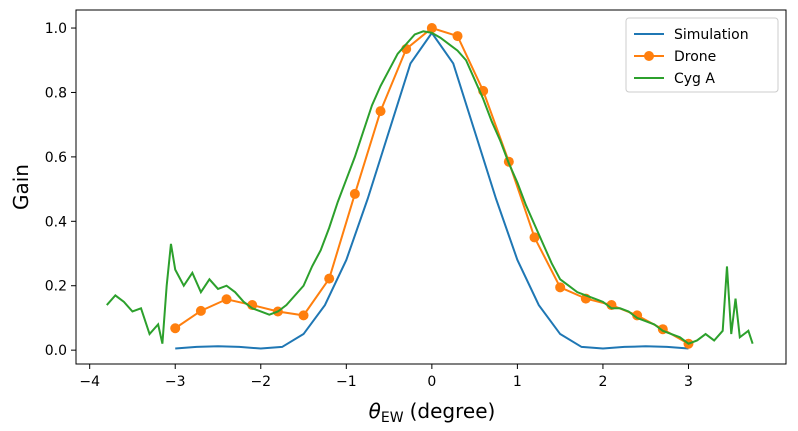  I want to click on legend-label: Cyg A, so click(694, 79).